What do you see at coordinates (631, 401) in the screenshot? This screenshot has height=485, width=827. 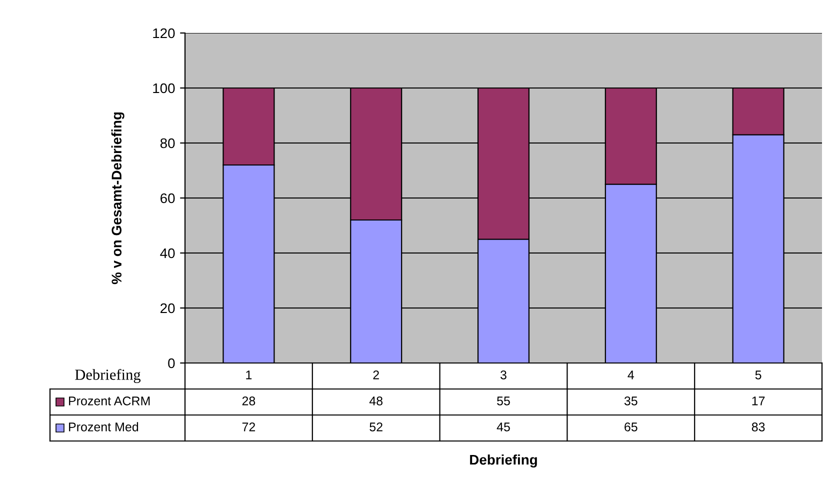 I see `data-label: 35` at bounding box center [631, 401].